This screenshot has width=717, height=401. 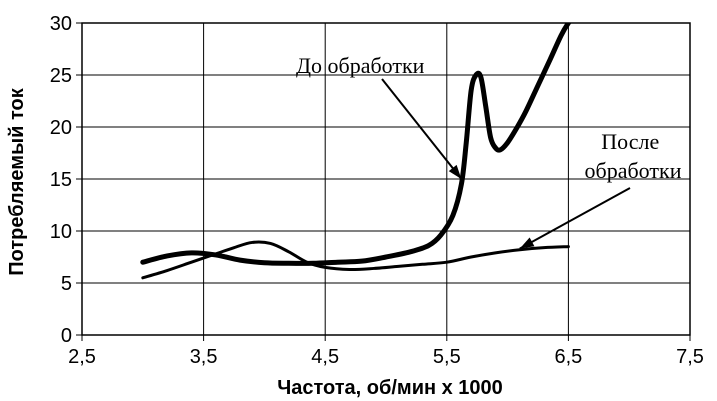 I want to click on x-tick-label: 3,5, so click(x=204, y=357).